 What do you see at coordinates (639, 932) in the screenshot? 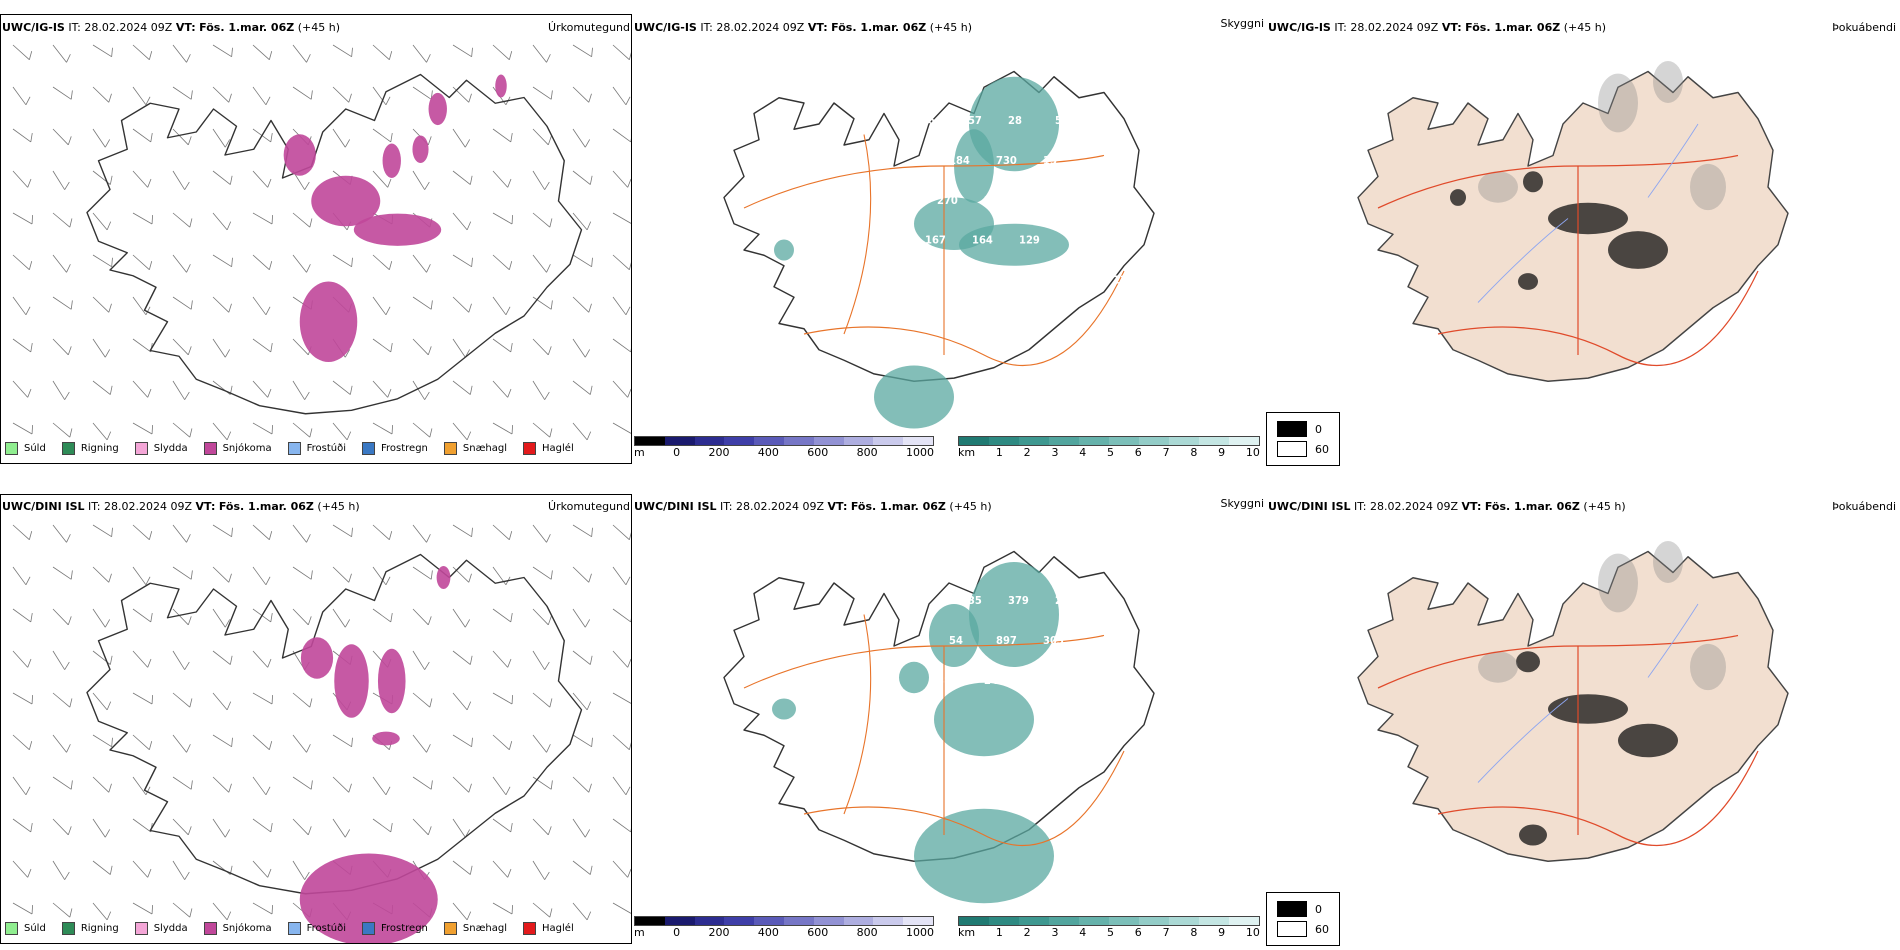
I see `scale-unit: m` at bounding box center [639, 932].